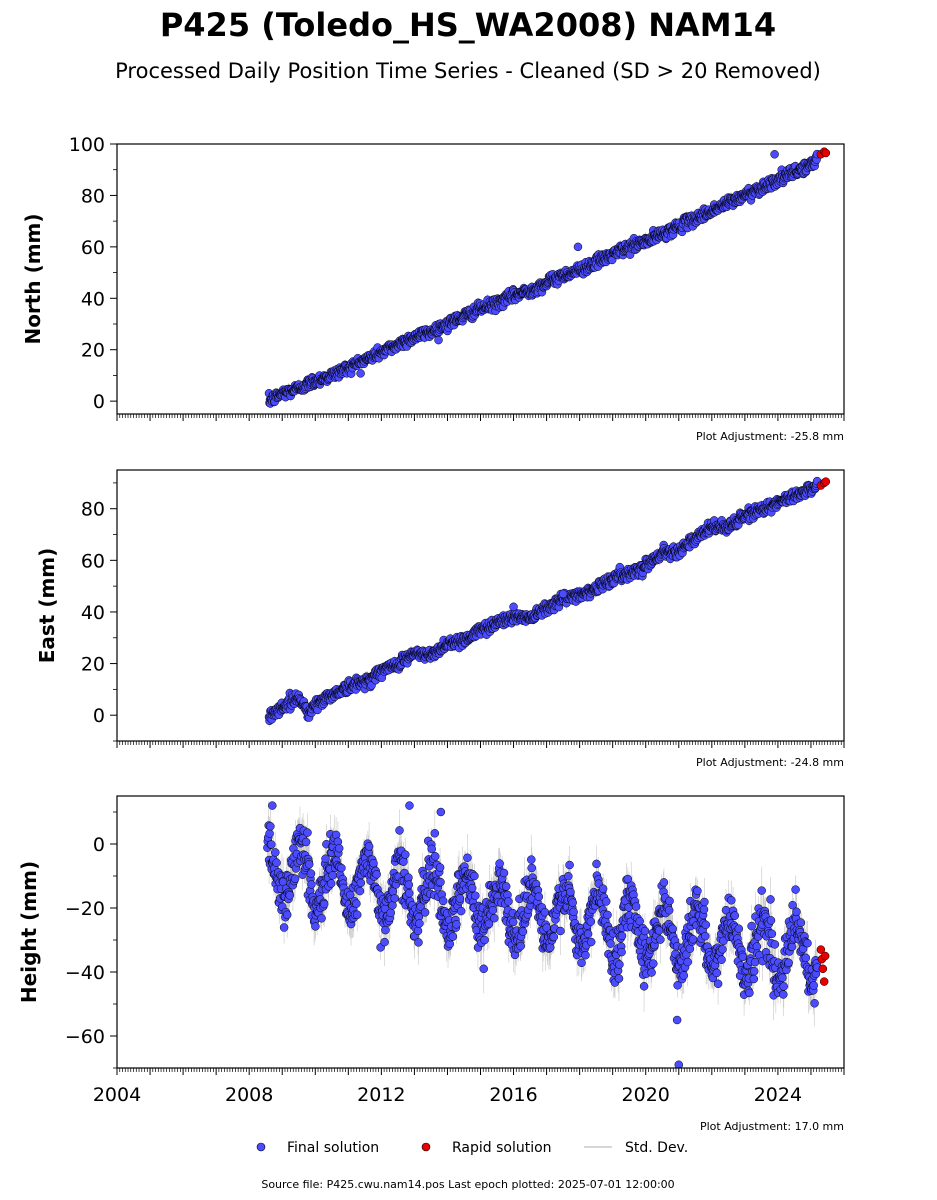  I want to click on y-axis-label: North (mm), so click(33, 278).